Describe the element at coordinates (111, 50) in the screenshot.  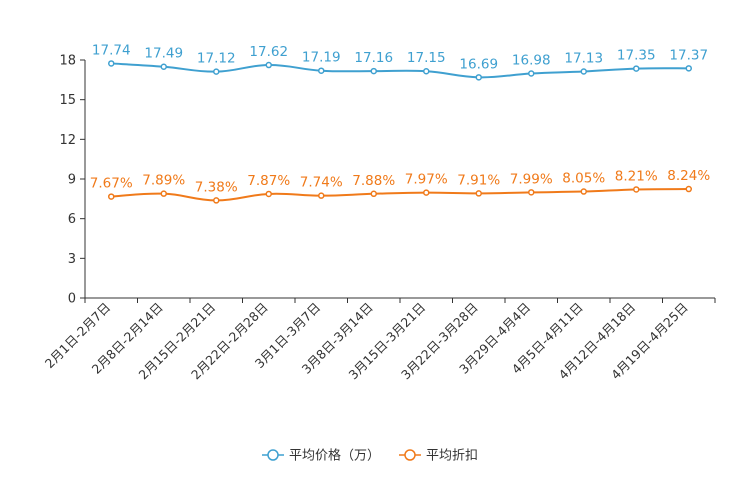
I see `data-label: 17.74` at that location.